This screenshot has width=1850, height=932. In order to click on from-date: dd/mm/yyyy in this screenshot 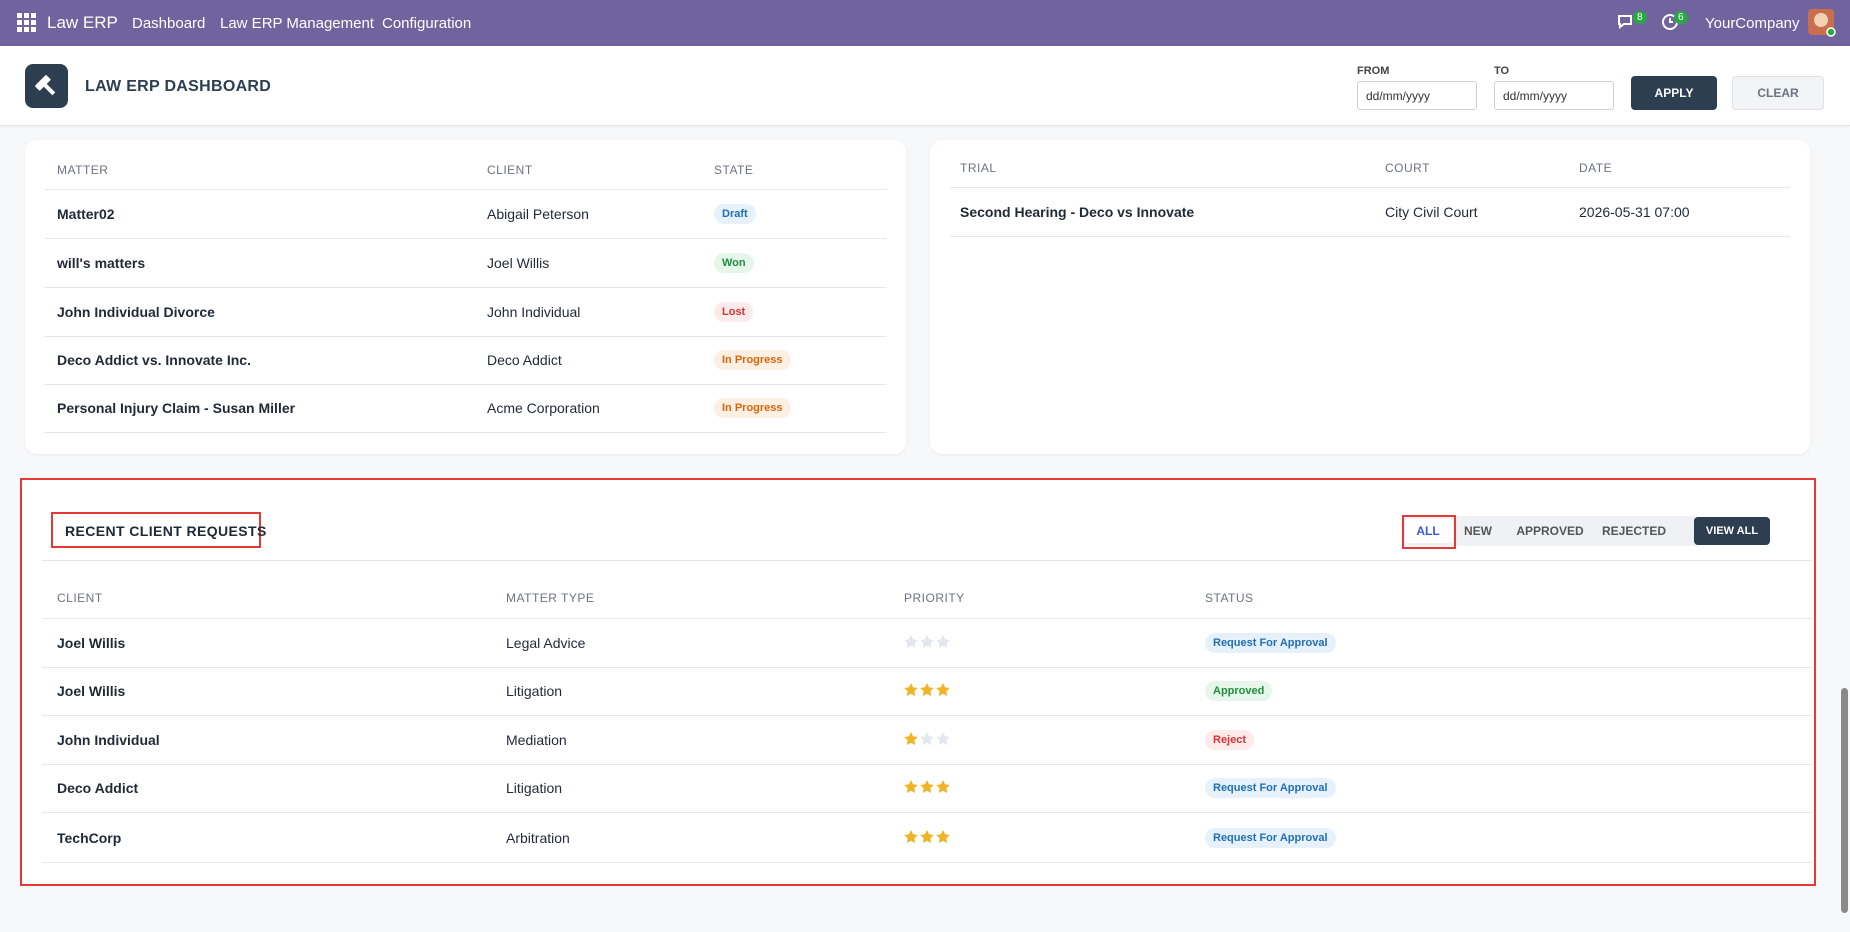, I will do `click(1417, 95)`.